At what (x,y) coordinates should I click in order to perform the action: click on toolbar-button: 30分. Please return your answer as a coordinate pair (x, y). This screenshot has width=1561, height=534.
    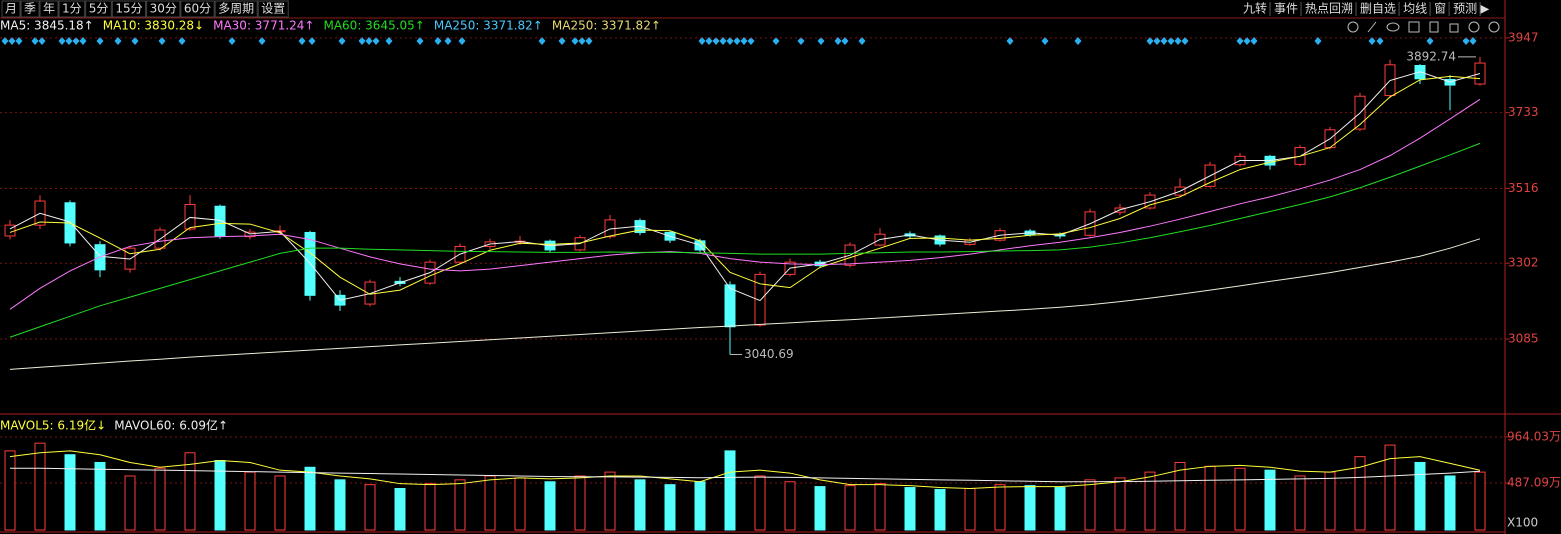
    Looking at the image, I should click on (163, 9).